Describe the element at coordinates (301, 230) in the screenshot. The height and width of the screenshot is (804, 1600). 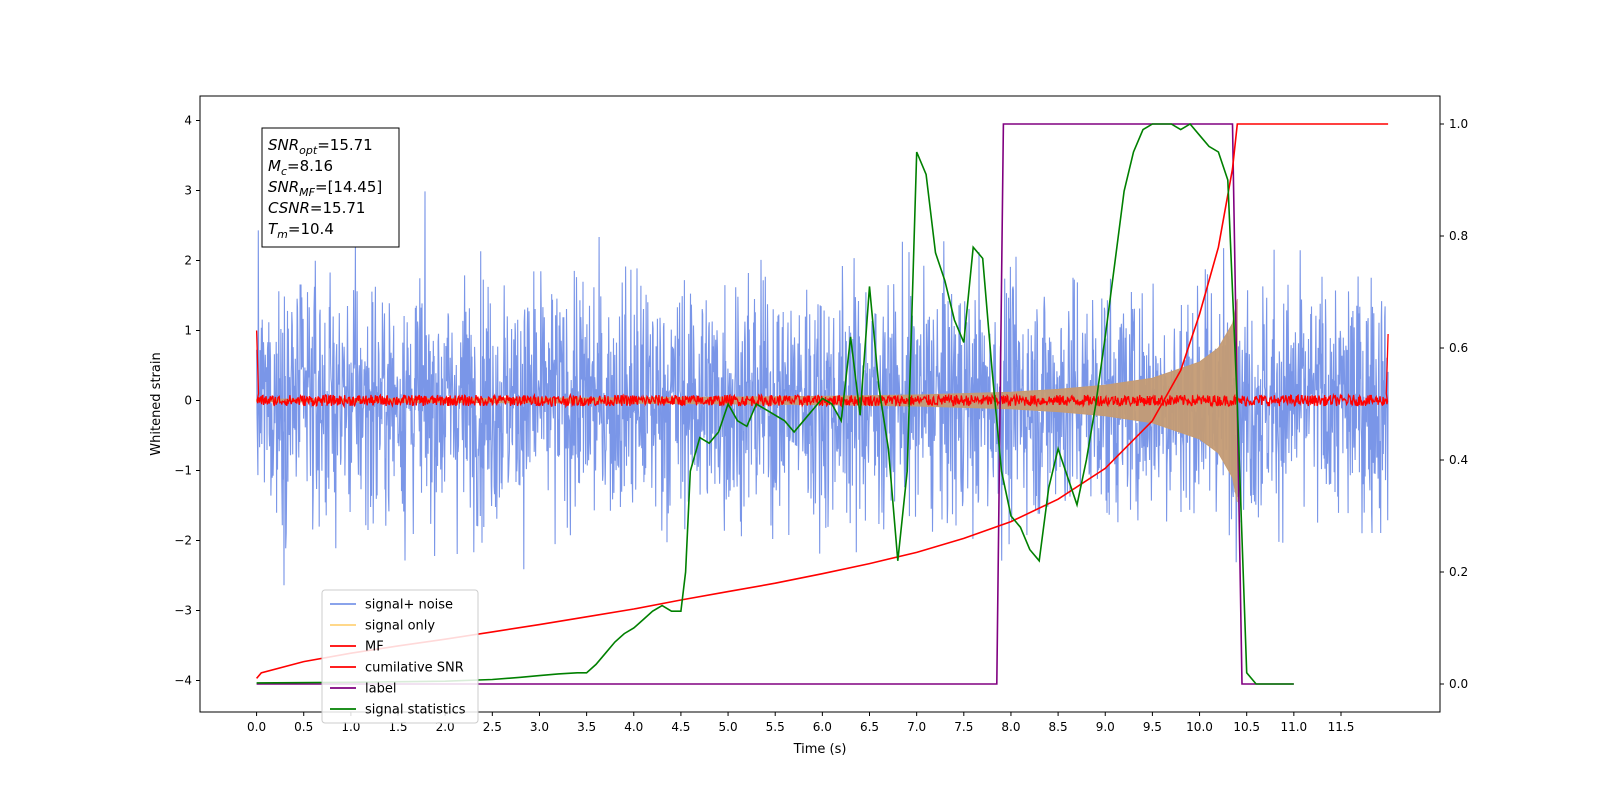
I see `info-line: Tm=10.4` at that location.